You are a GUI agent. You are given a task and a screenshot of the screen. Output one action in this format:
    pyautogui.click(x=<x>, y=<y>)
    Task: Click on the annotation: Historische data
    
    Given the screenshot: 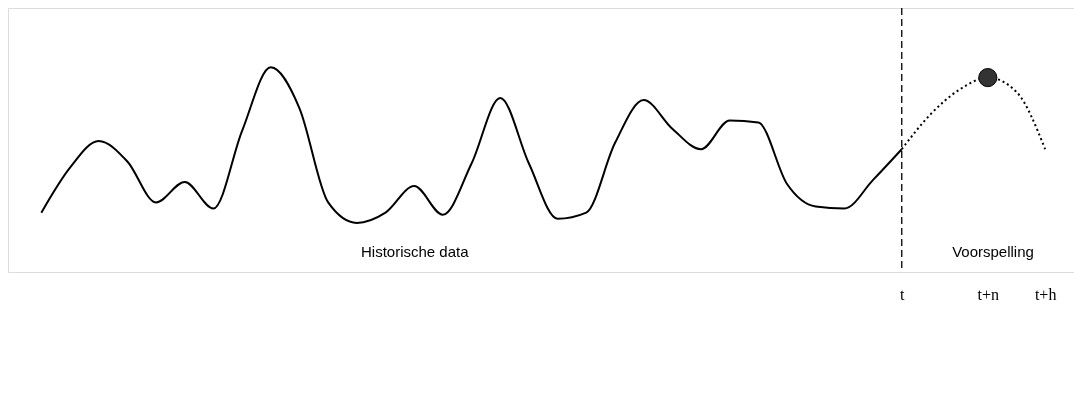 What is the action you would take?
    pyautogui.click(x=415, y=251)
    